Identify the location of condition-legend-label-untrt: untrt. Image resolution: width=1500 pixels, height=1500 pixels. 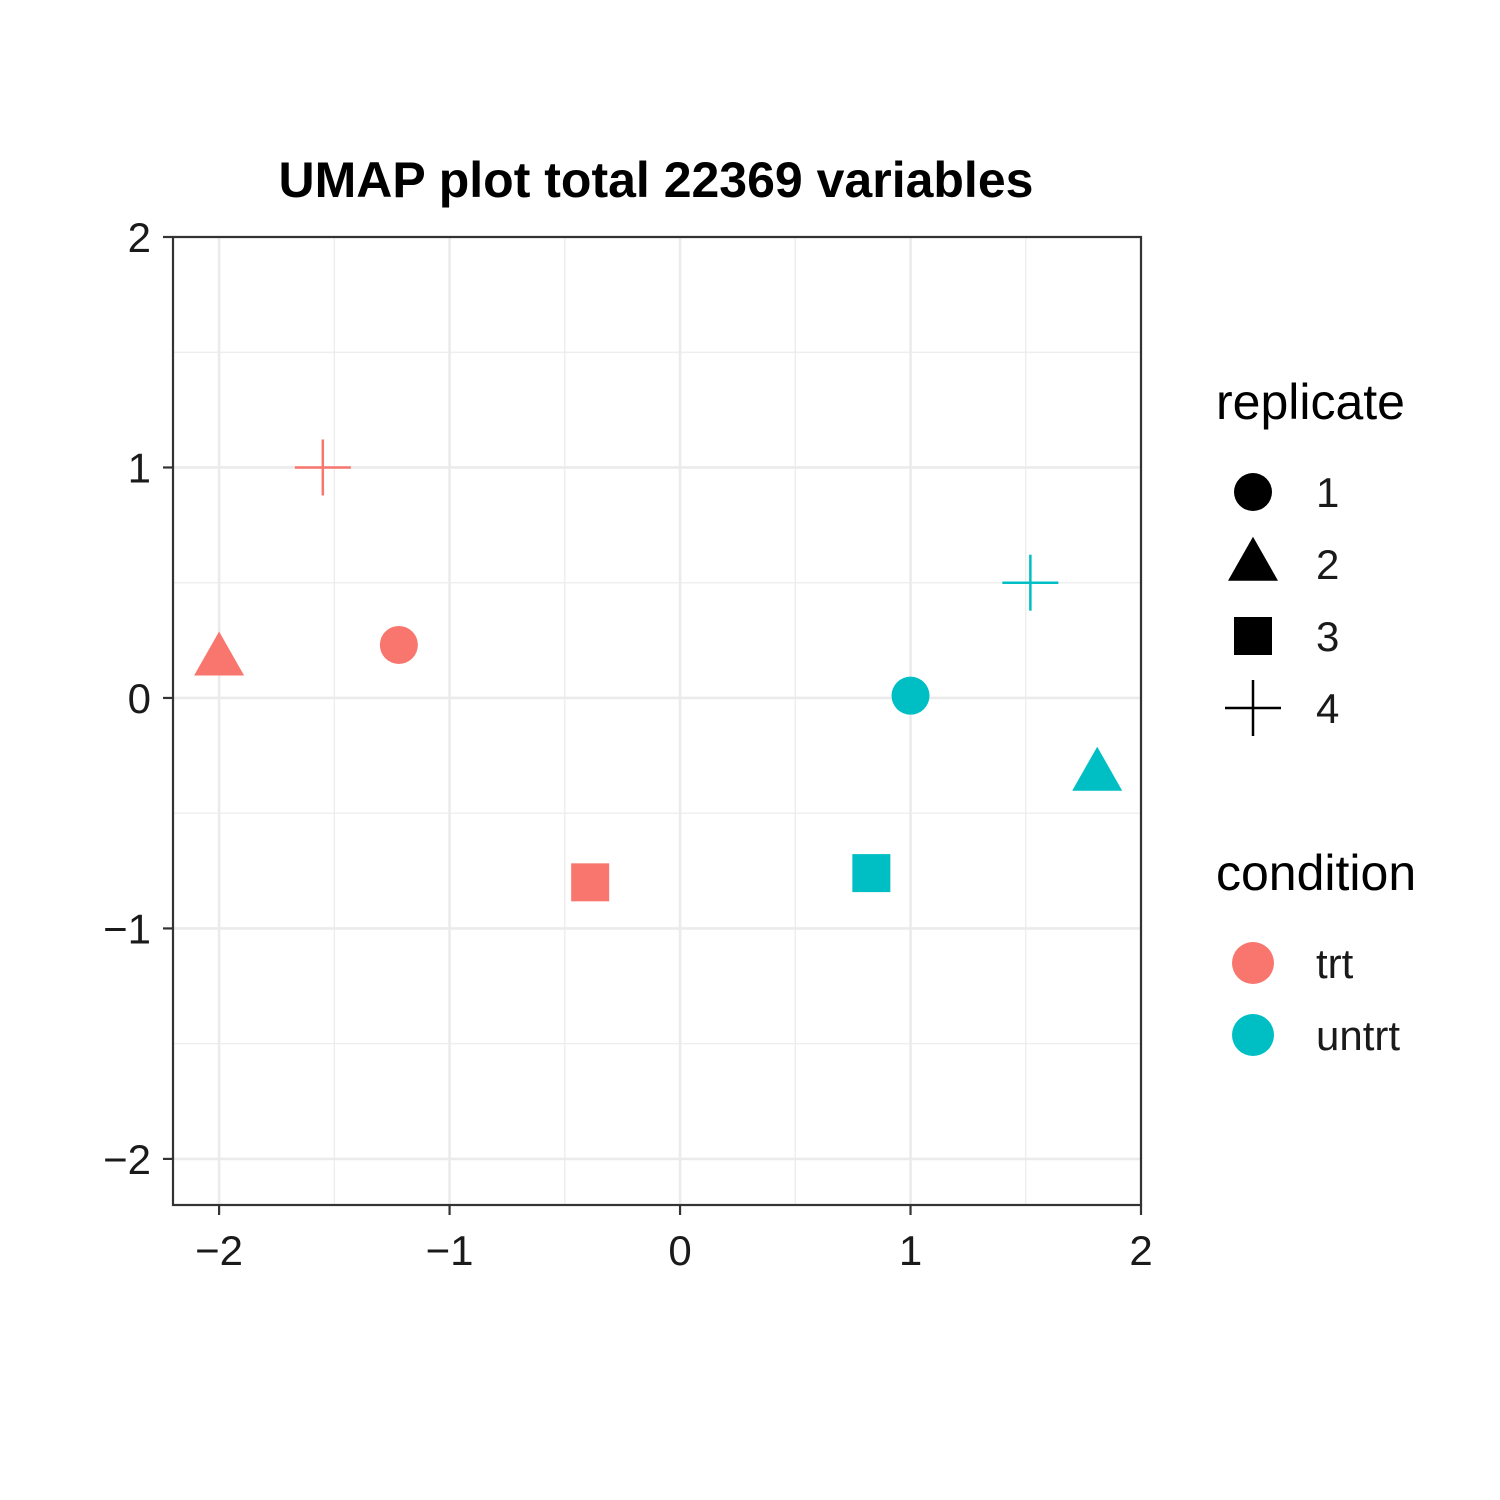
(1358, 1035).